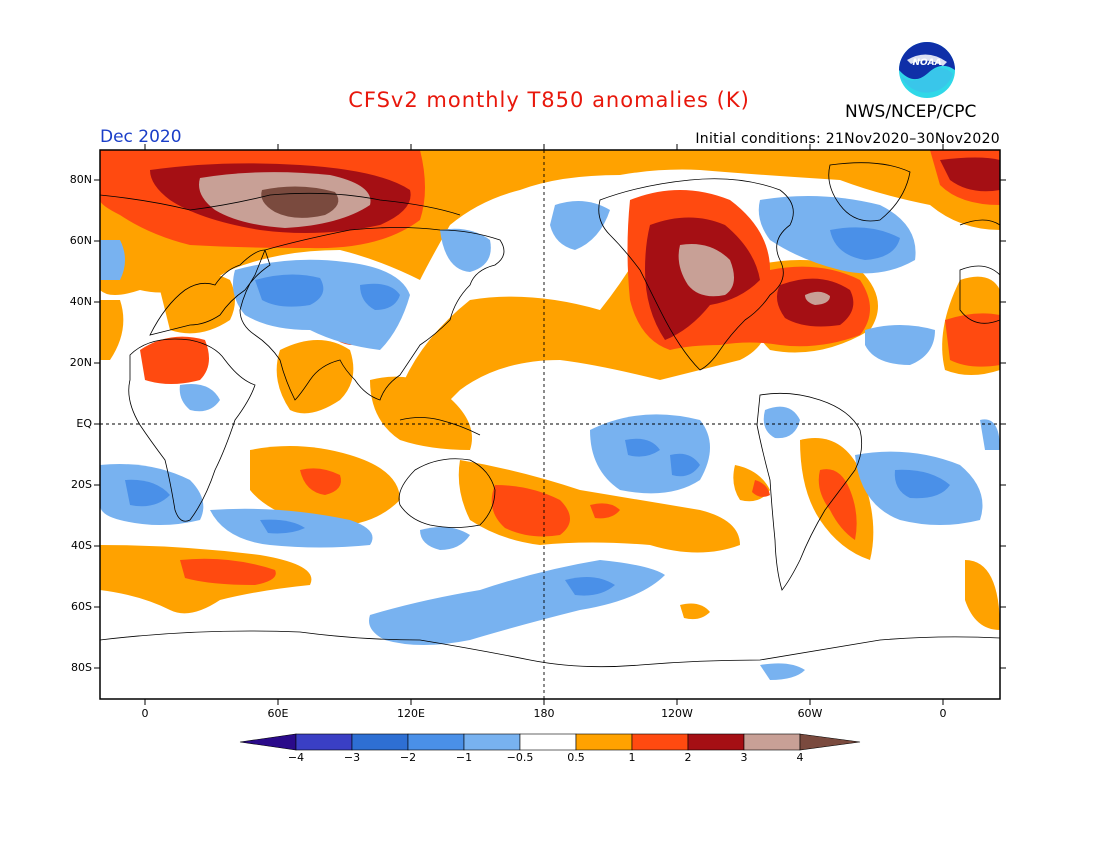 The image size is (1100, 850). What do you see at coordinates (464, 757) in the screenshot?
I see `colorbar-label-neg1: −1` at bounding box center [464, 757].